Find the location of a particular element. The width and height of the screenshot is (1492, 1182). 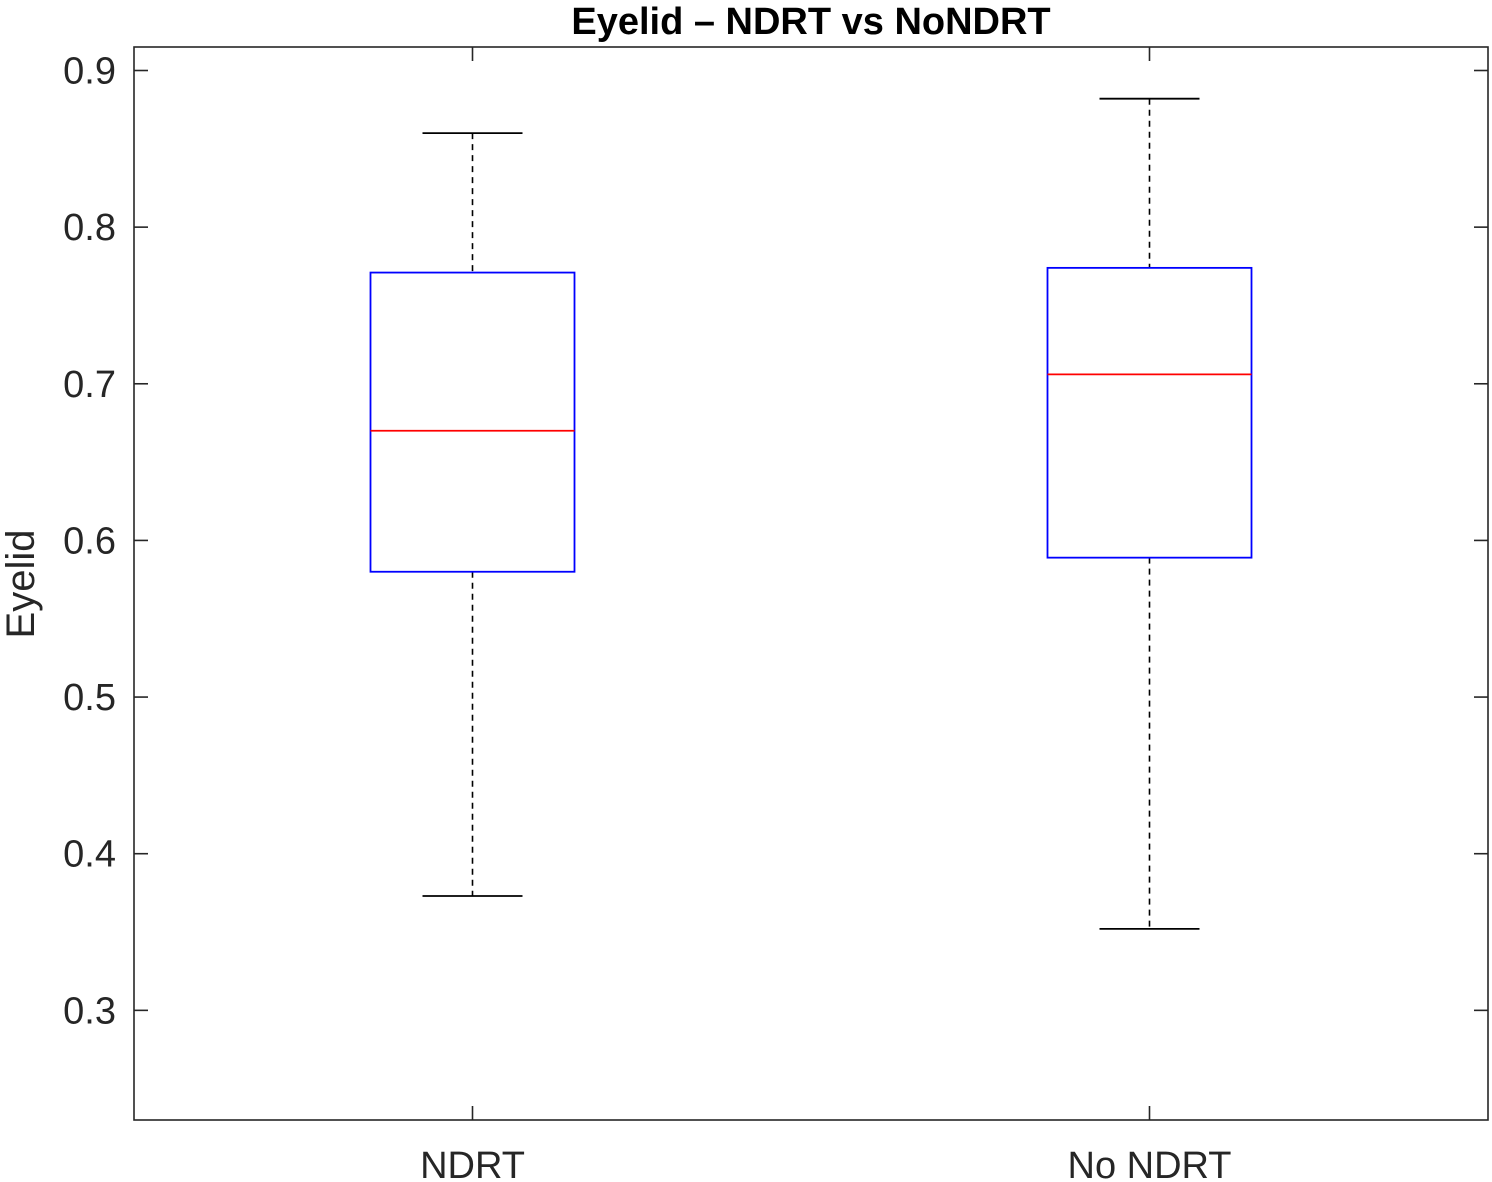

x-tick-label: NDRT is located at coordinates (472, 1163).